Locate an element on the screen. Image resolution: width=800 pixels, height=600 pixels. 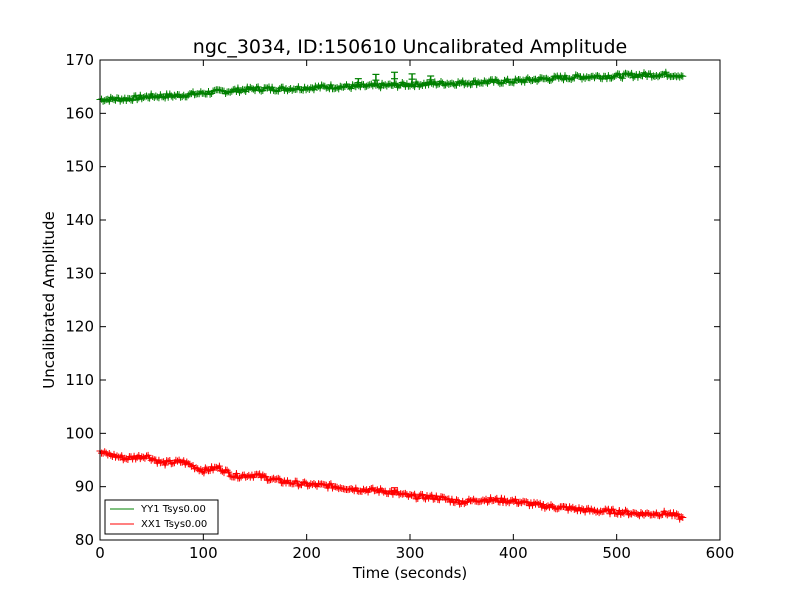
legend-label-xx1: XX1 Tsys0.00 is located at coordinates (174, 524).